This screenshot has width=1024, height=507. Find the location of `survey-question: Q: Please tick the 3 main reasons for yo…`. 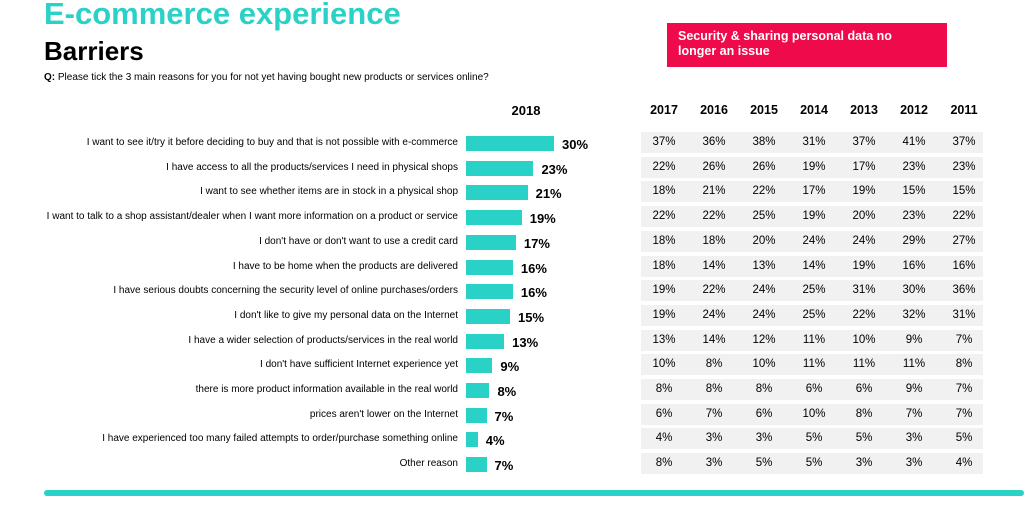

survey-question: Q: Please tick the 3 main reasons for yo… is located at coordinates (266, 77).